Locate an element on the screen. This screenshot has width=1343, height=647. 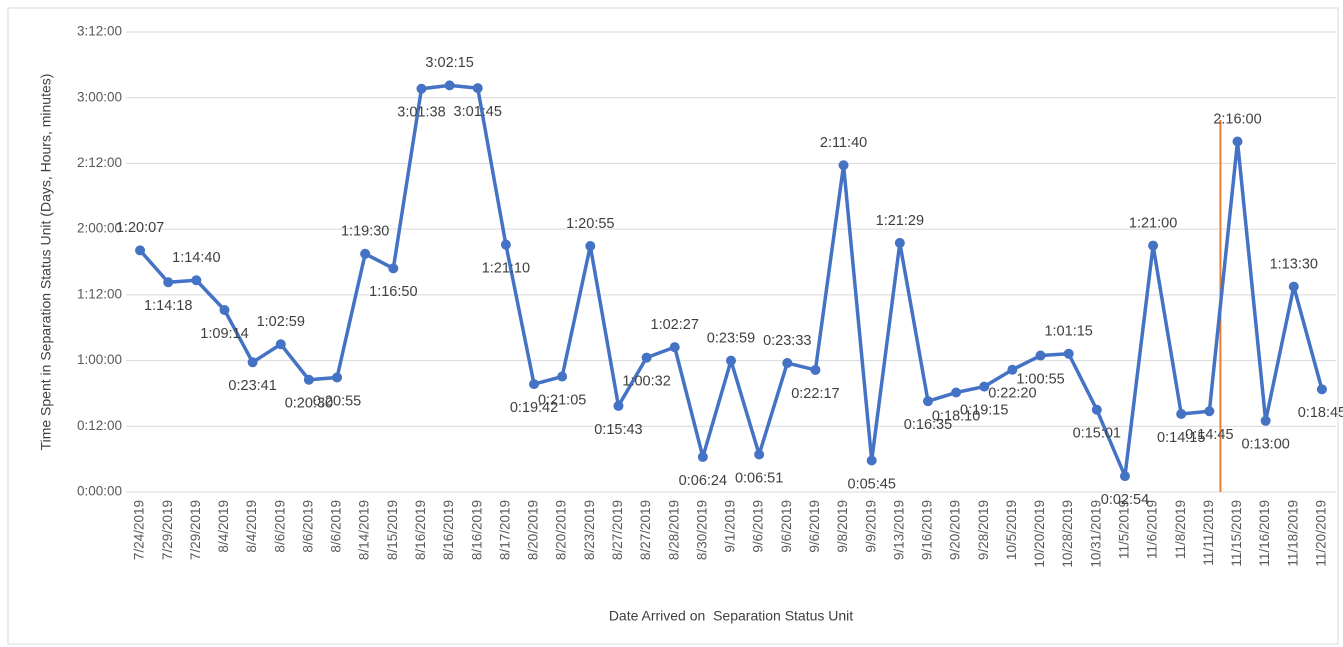
x-tick-label: 8/14/2019 is located at coordinates (364, 530).